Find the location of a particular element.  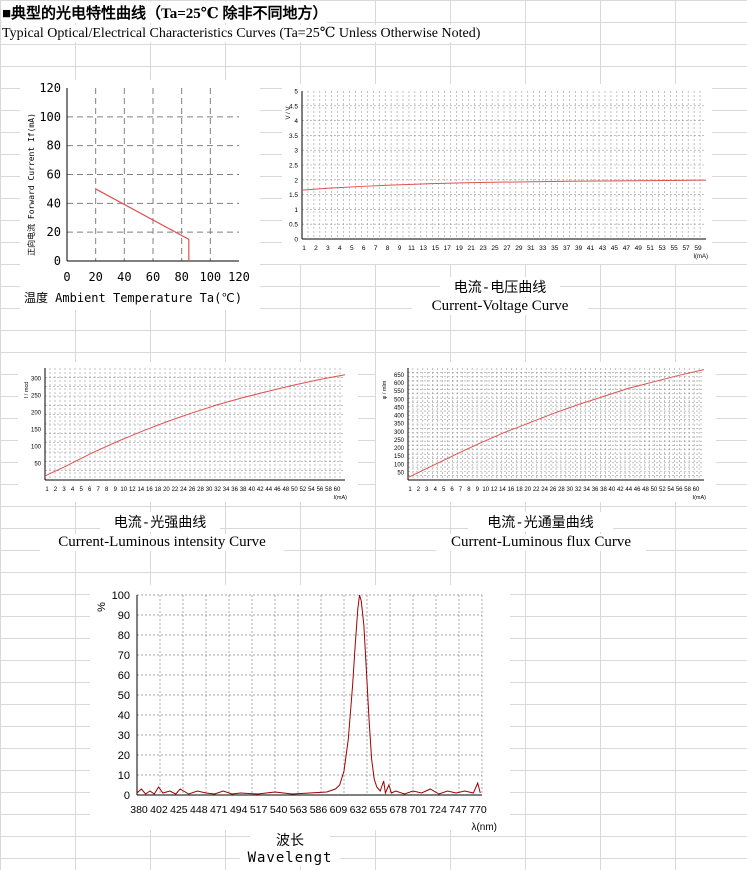

x-tick-label: 36 is located at coordinates (595, 490).